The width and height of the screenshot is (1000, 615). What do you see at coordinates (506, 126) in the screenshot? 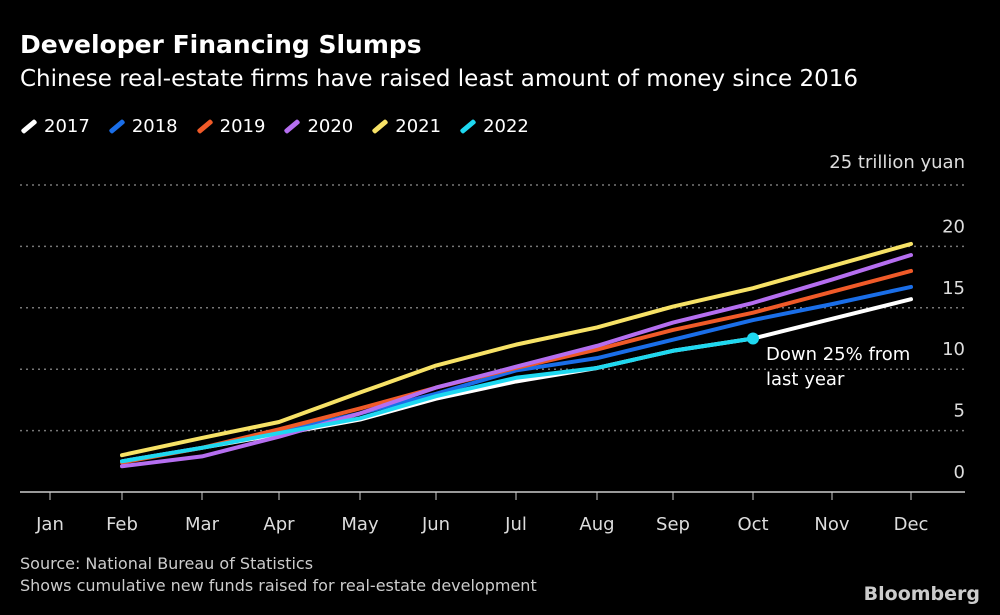
I see `legend-label: 2022` at bounding box center [506, 126].